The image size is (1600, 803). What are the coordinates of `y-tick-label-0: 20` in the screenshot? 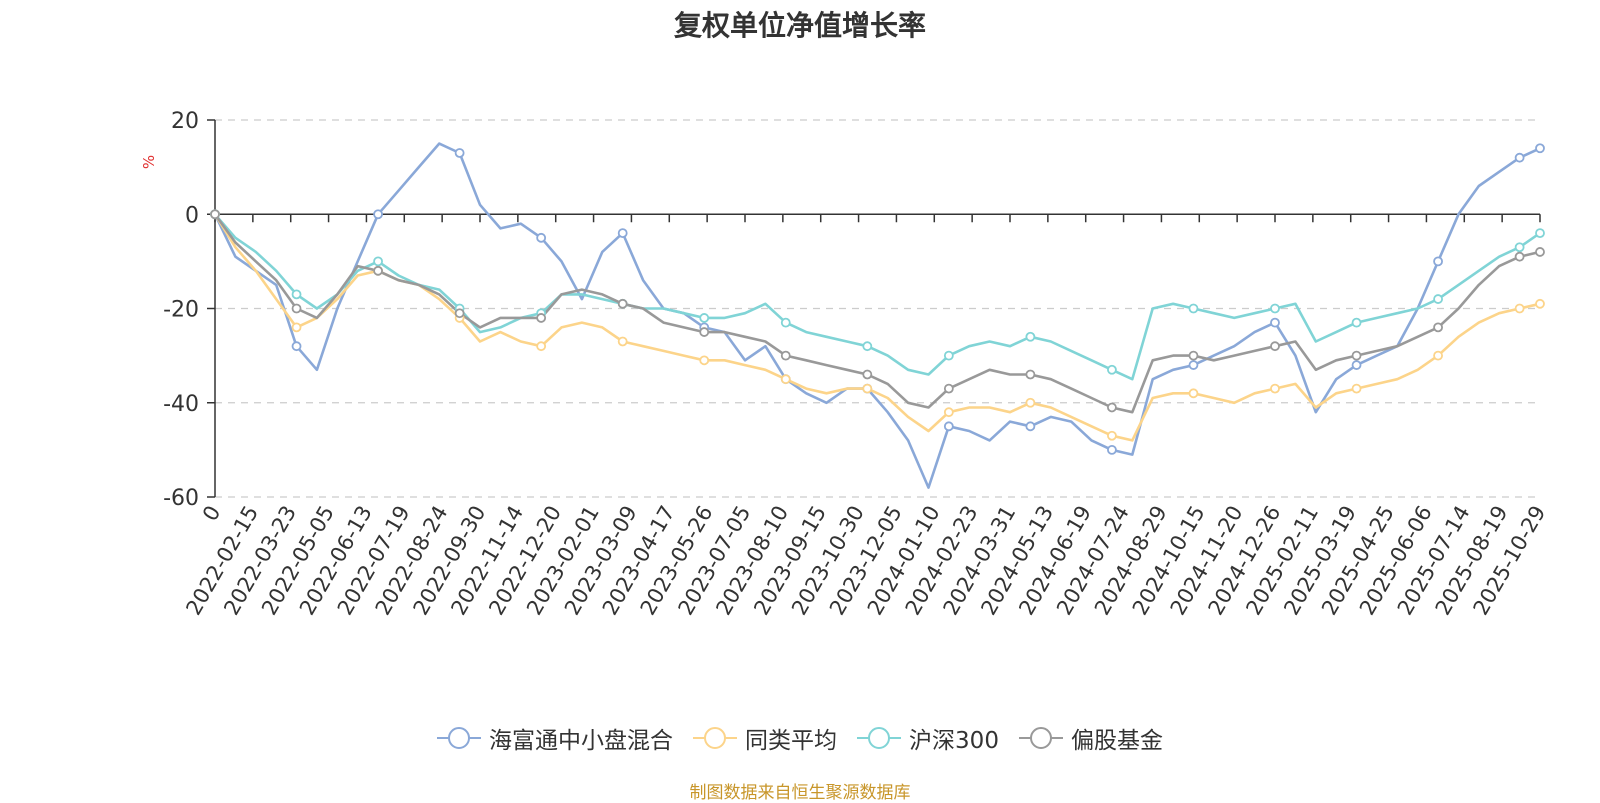 It's located at (185, 121).